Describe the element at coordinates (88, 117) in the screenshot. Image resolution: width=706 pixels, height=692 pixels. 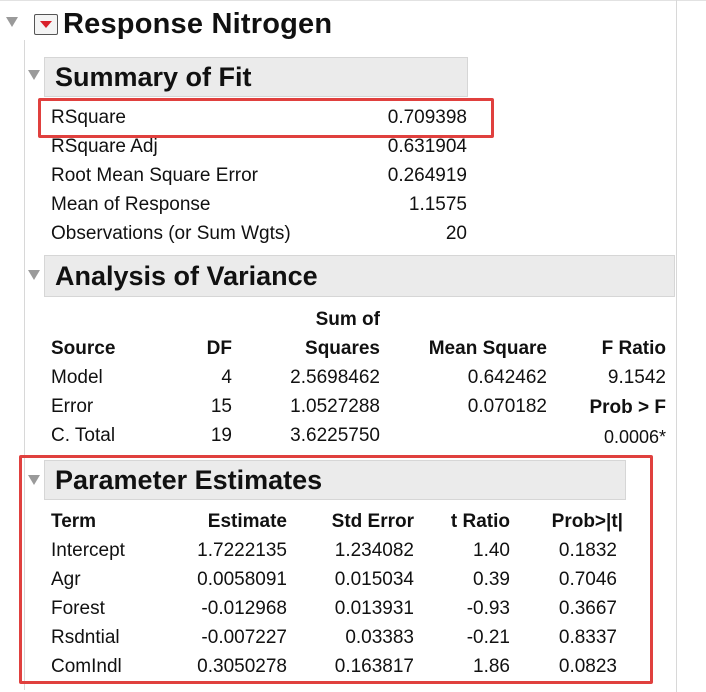
I see `fit-label-rsquare: RSquare` at that location.